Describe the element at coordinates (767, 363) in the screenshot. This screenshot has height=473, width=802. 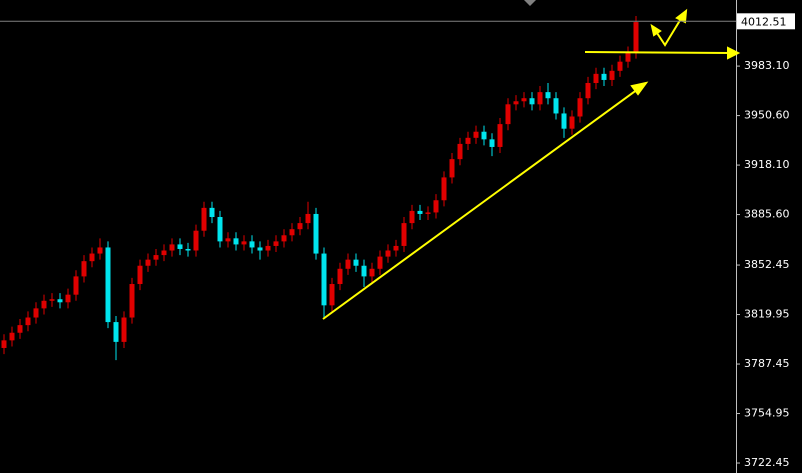
I see `y-tick-label: 3787.45` at that location.